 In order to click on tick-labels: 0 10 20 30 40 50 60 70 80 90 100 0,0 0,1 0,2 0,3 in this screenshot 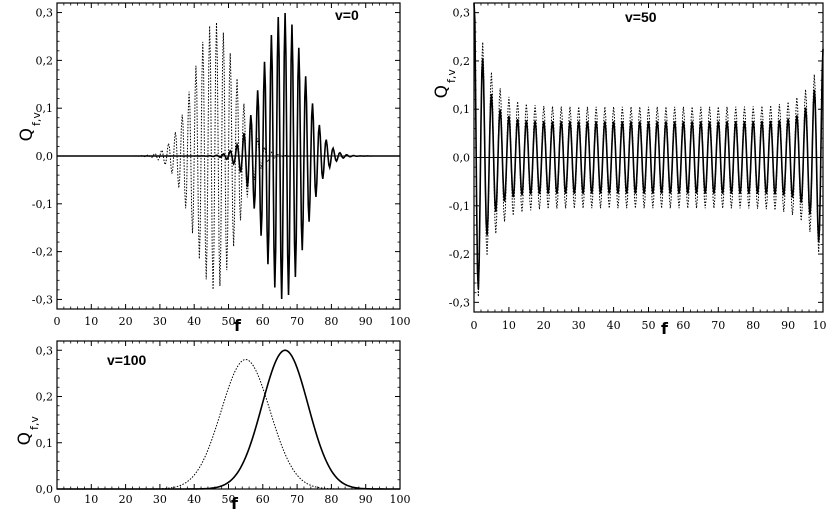, I will do `click(223, 425)`.